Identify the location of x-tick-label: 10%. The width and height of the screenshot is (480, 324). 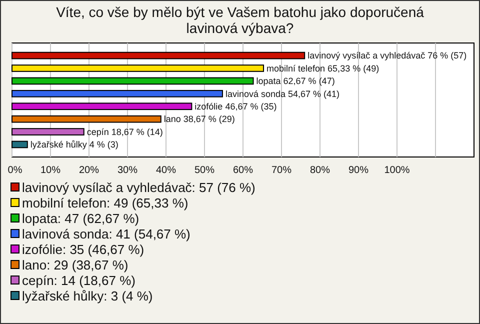
(50, 170).